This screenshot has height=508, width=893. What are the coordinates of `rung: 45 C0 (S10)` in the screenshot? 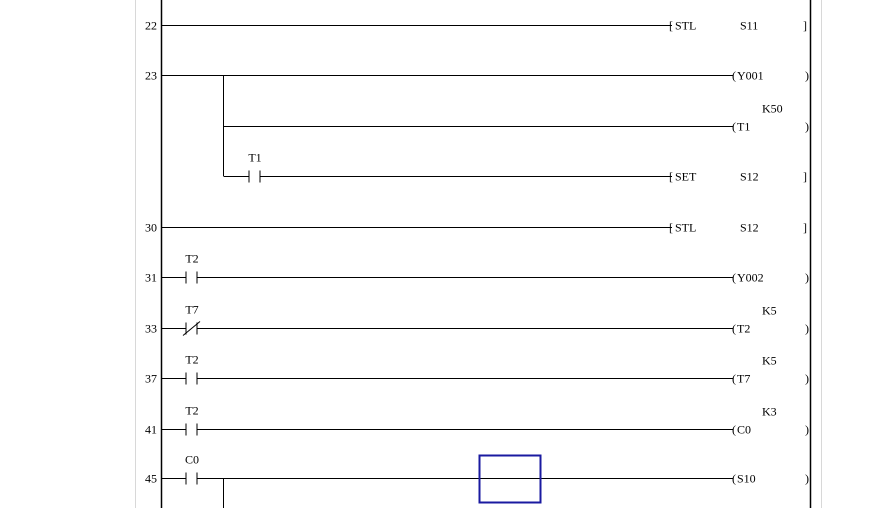 It's located at (477, 480).